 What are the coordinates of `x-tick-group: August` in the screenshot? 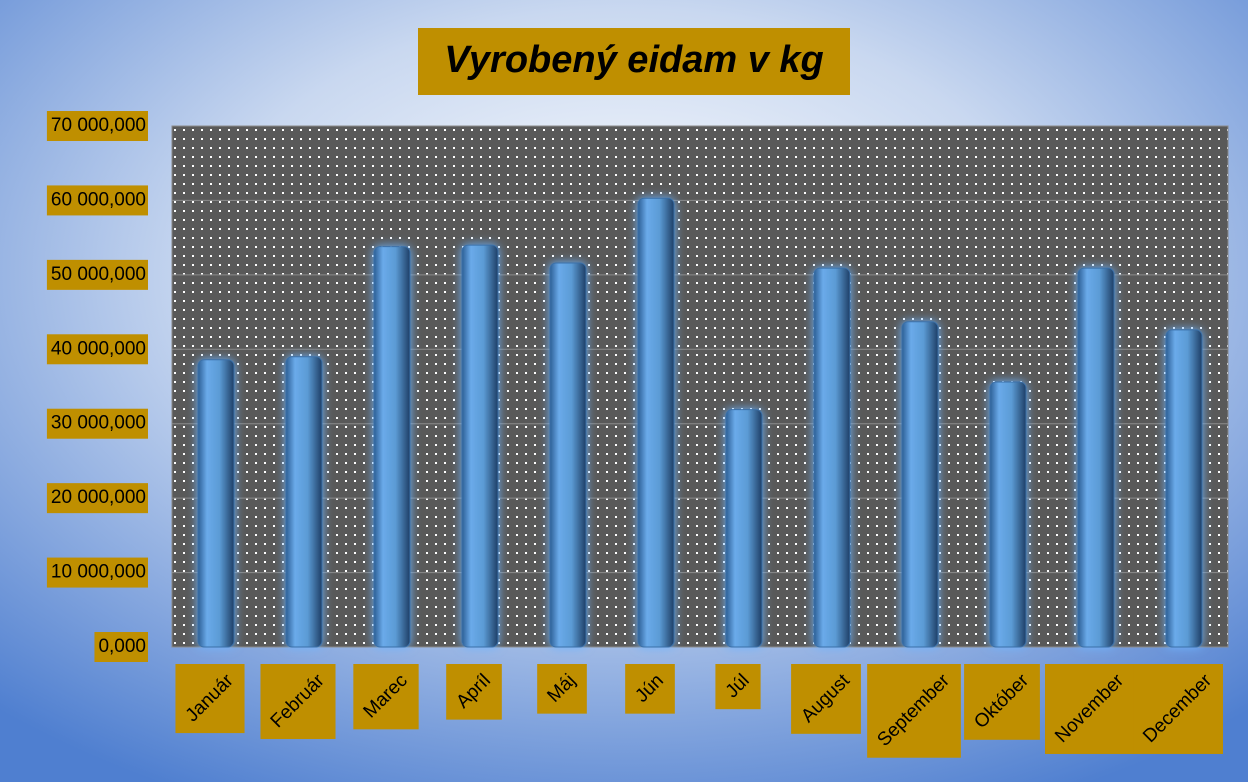 It's located at (826, 699).